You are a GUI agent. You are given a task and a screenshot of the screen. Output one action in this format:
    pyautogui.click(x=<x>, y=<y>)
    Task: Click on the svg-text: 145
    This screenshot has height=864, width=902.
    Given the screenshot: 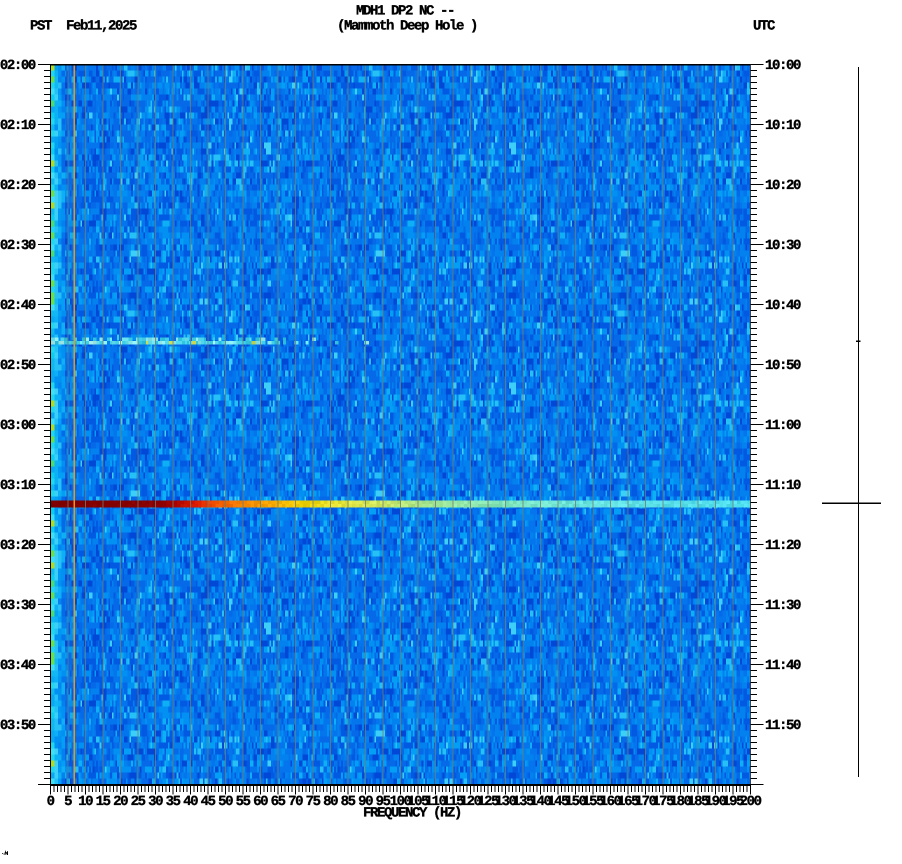 What is the action you would take?
    pyautogui.click(x=558, y=802)
    